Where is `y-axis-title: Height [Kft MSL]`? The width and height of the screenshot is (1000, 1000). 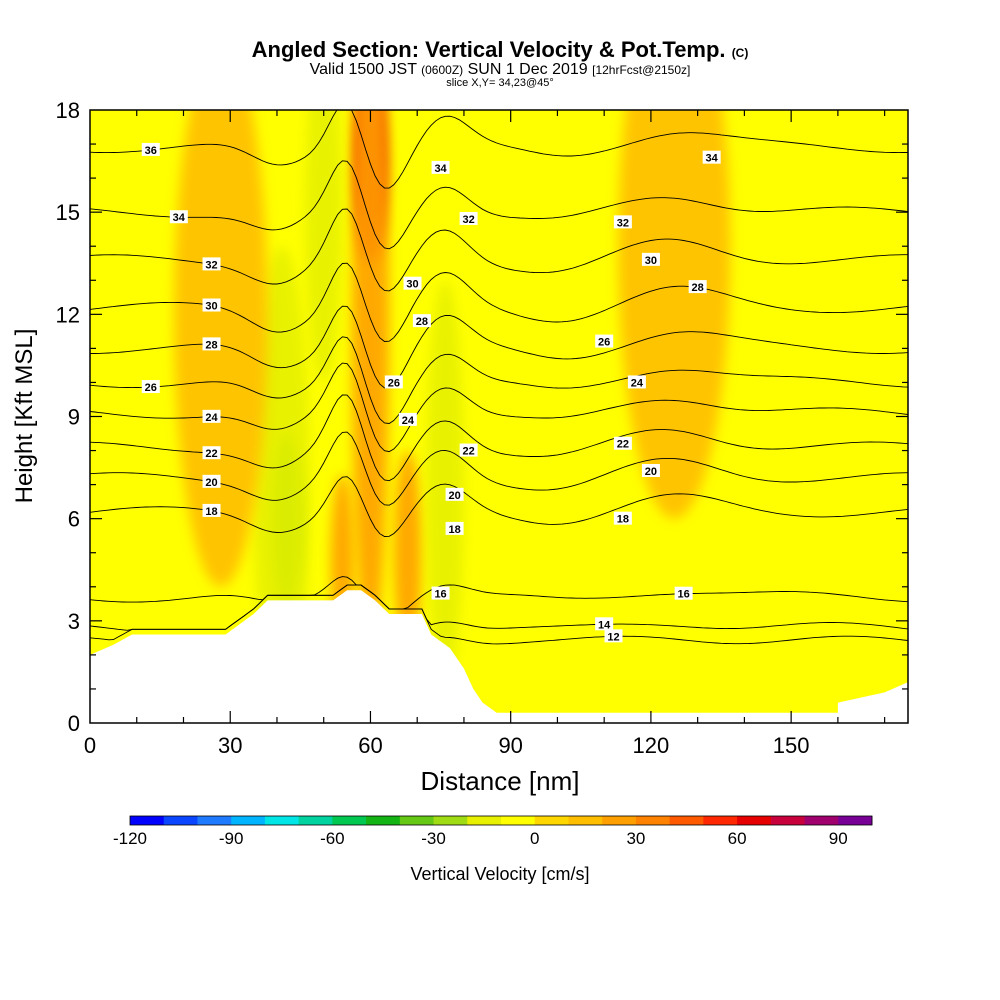 y-axis-title: Height [Kft MSL] is located at coordinates (24, 416).